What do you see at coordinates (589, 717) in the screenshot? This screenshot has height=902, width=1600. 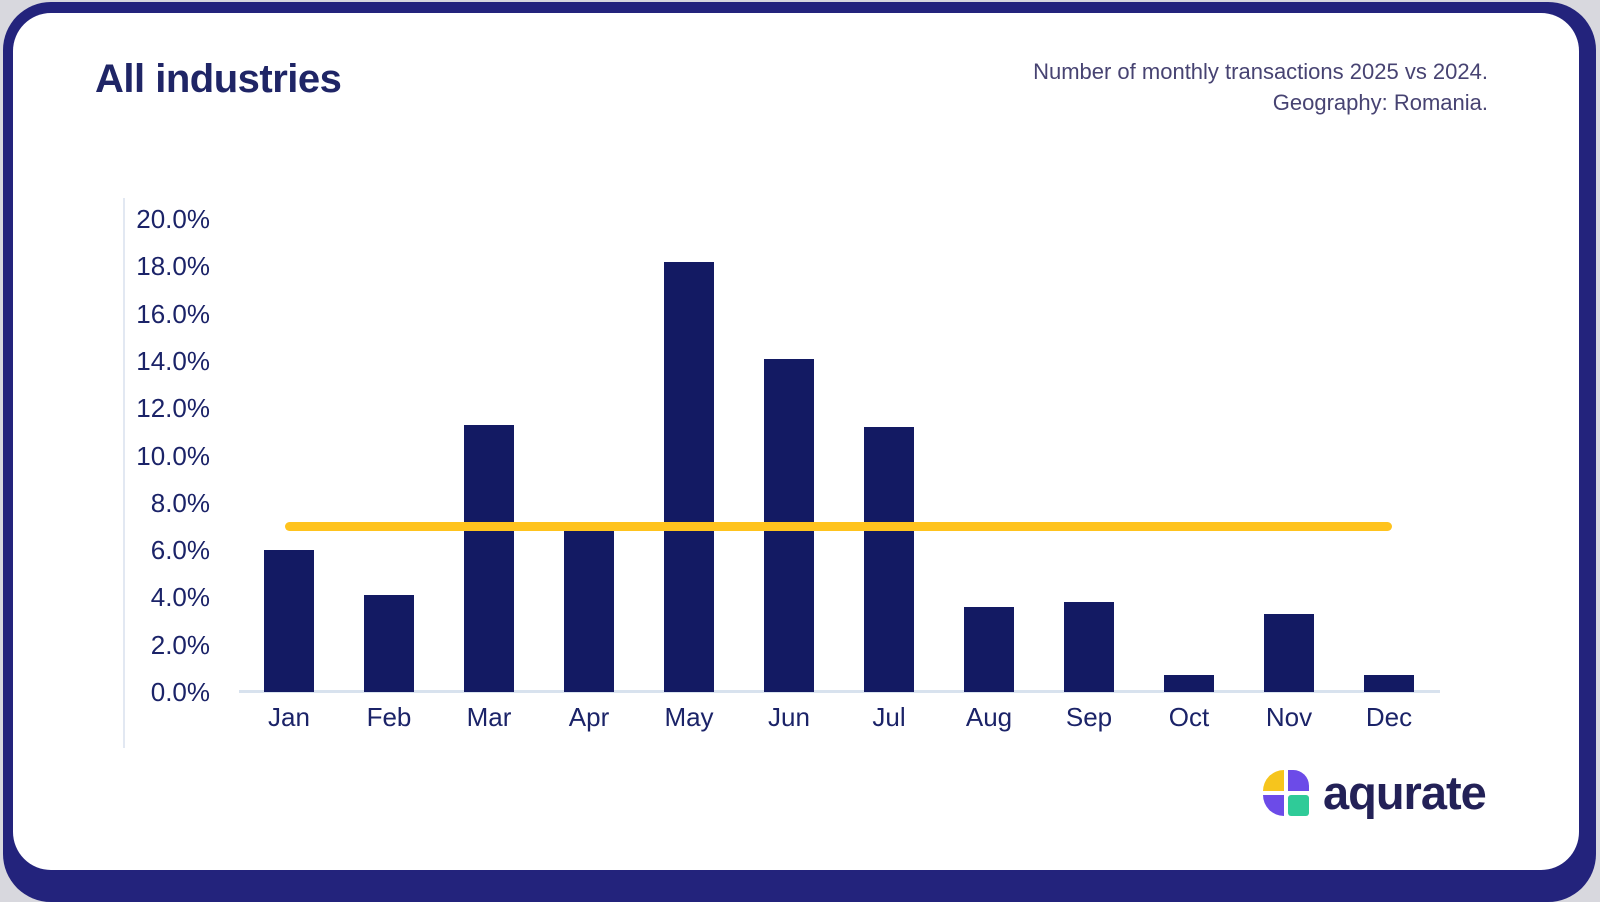 I see `x-axis-label-apr: Apr` at bounding box center [589, 717].